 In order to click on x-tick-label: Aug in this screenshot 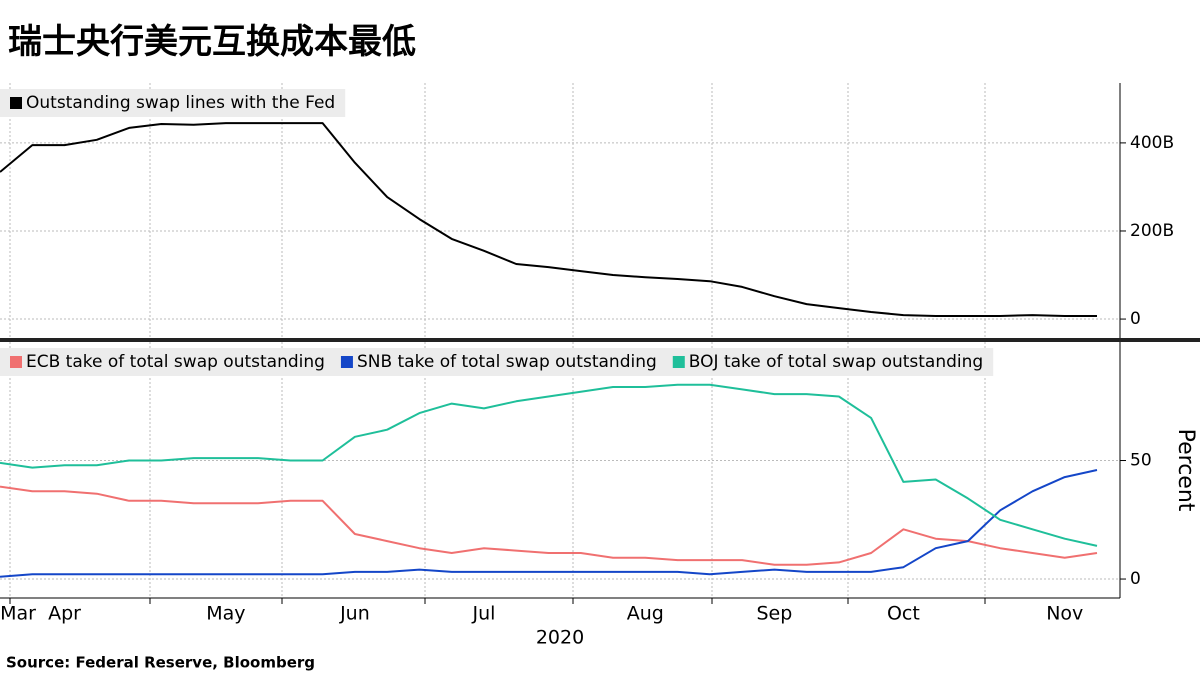, I will do `click(645, 614)`.